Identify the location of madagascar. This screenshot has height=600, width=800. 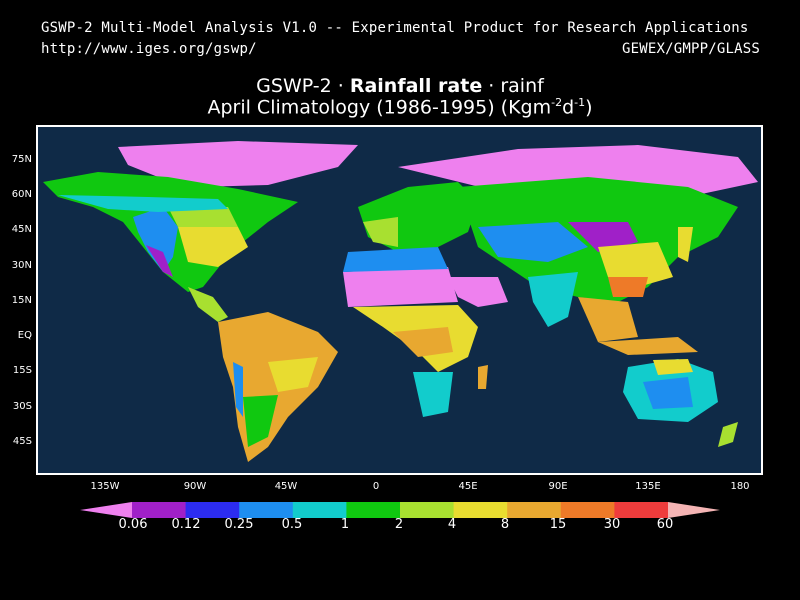
(483, 377).